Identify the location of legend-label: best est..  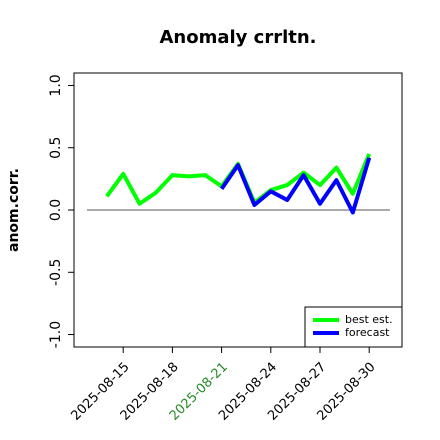
(369, 319).